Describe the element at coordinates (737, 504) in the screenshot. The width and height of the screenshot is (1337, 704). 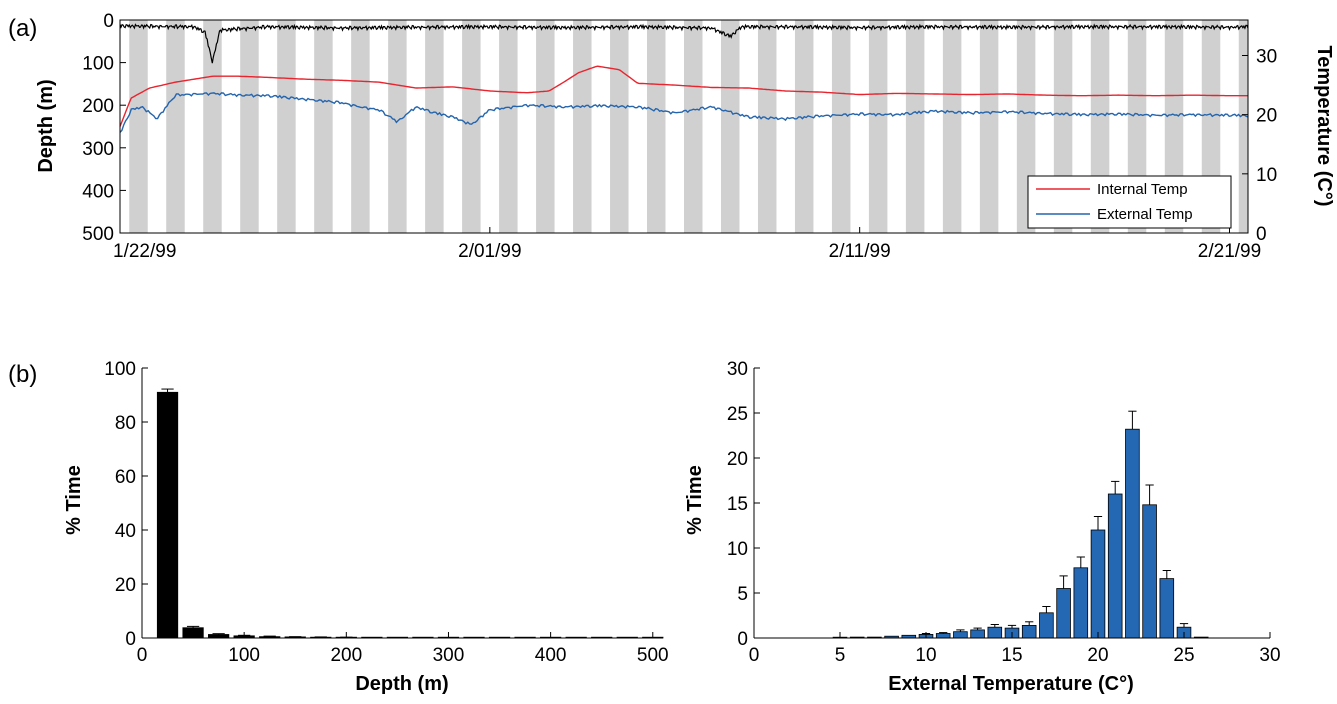
I see `y-tick-label: 15` at that location.